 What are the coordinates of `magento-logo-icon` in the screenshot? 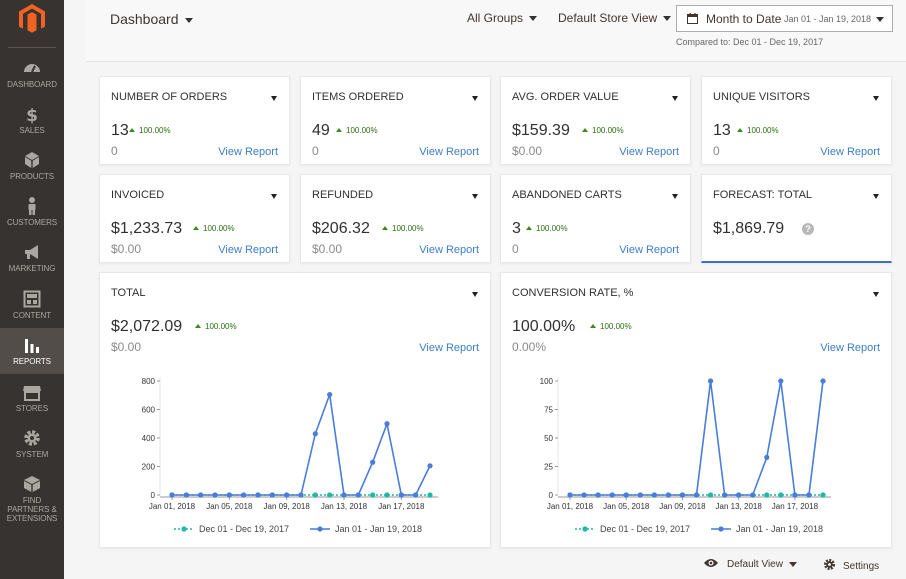 It's located at (32, 18).